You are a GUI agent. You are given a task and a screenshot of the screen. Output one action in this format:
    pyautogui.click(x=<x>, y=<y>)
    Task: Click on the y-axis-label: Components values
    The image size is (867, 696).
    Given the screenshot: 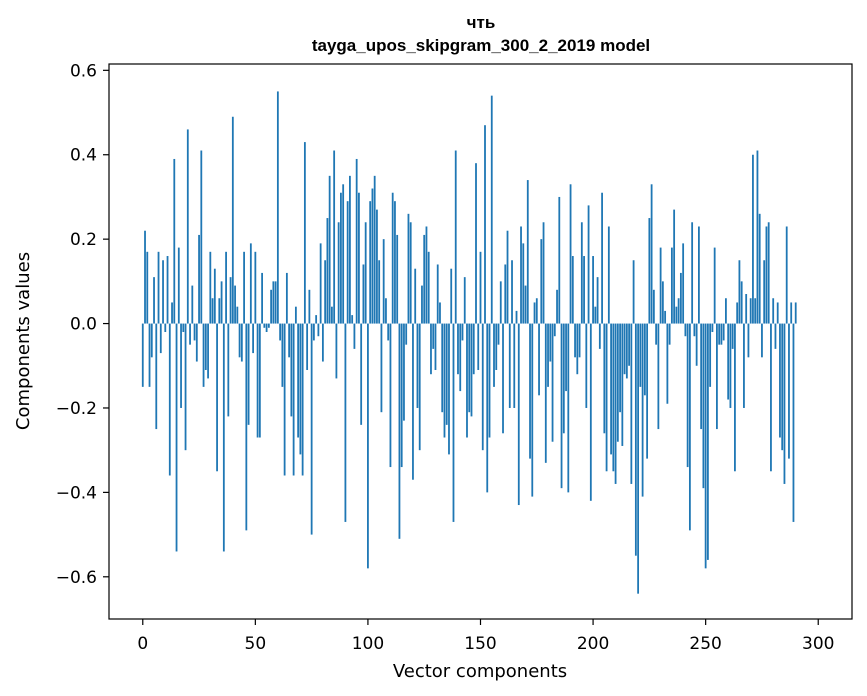 What is the action you would take?
    pyautogui.click(x=23, y=341)
    